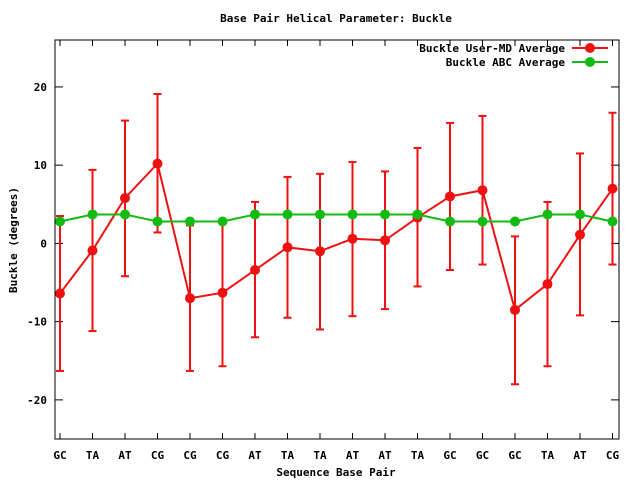 This screenshot has height=480, width=640. Describe the element at coordinates (40, 87) in the screenshot. I see `y-tick-label: 20` at that location.